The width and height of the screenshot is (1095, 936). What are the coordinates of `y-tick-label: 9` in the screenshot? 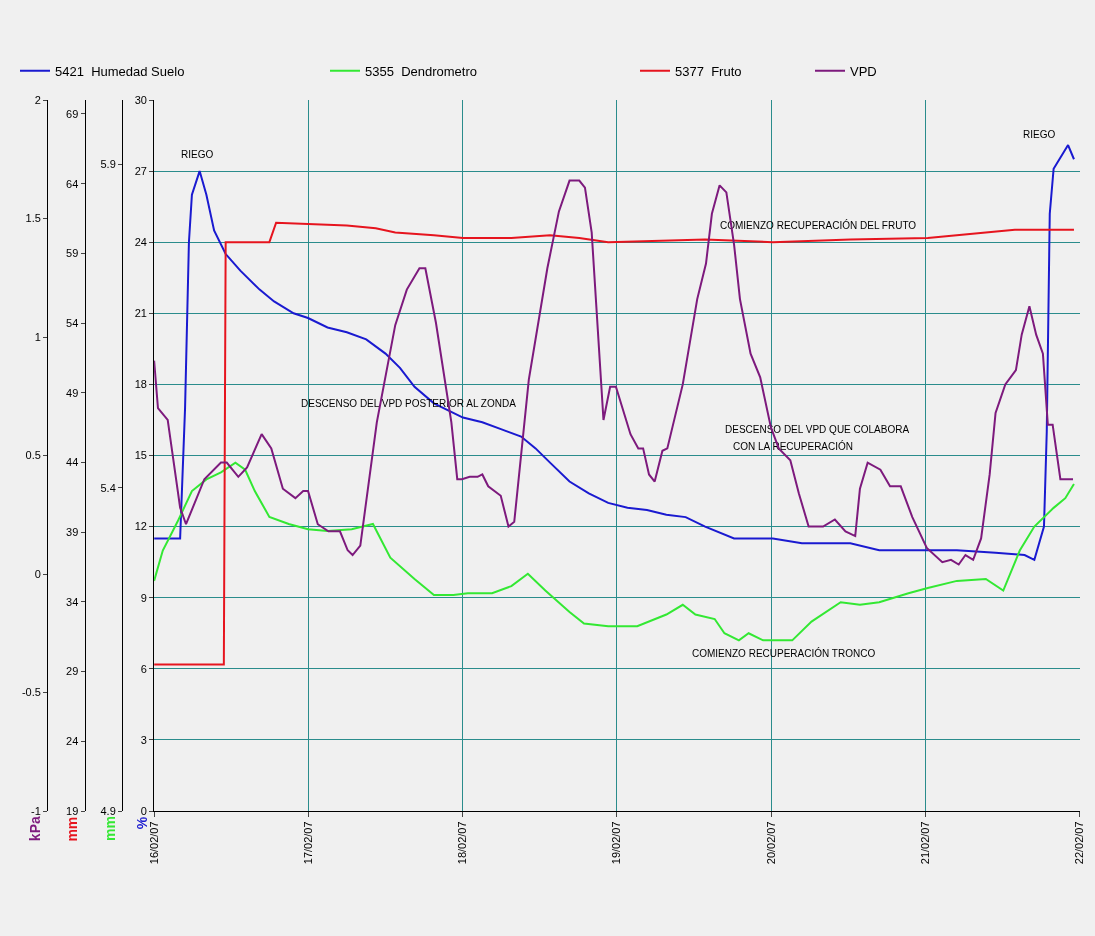 It's located at (143, 597).